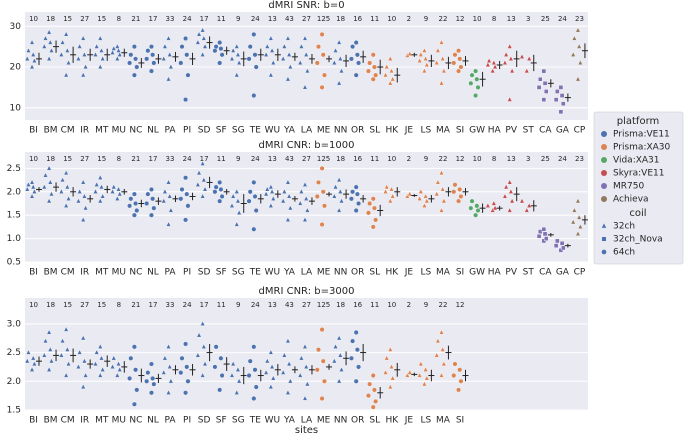  What do you see at coordinates (204, 273) in the screenshot?
I see `x-tick-label: SD` at bounding box center [204, 273].